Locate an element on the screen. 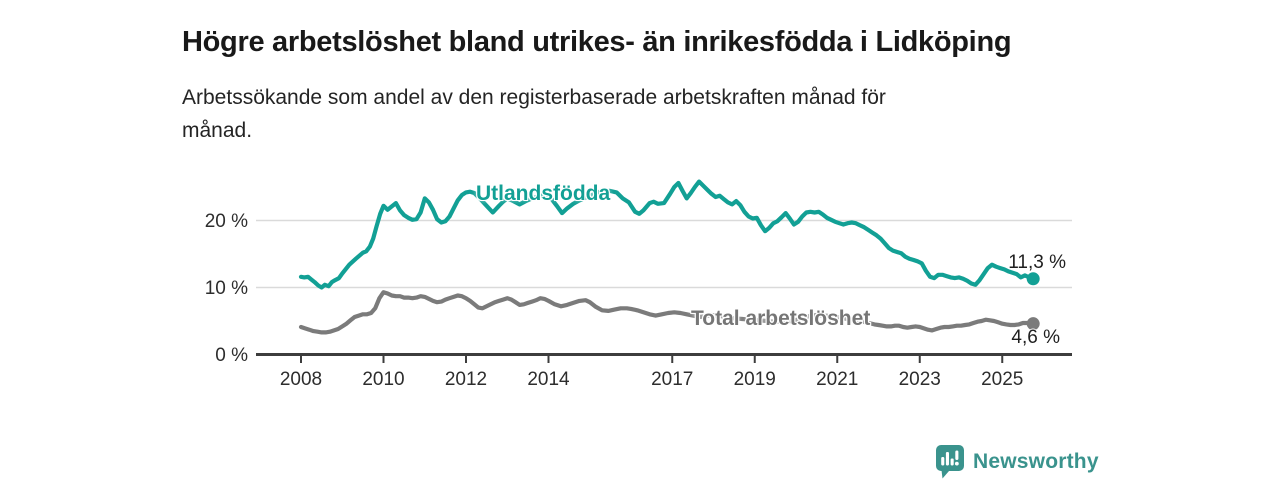  newsworthy-logo-text: Newsworthy is located at coordinates (1036, 461).